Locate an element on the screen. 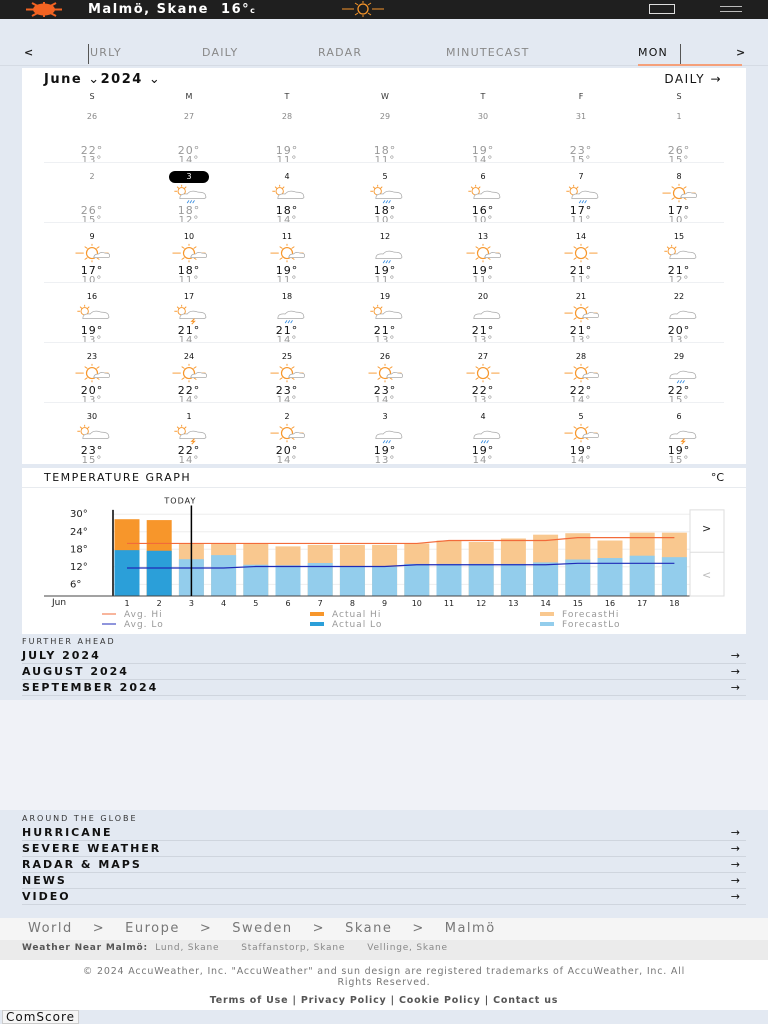 The image size is (768, 1024). graph-next-button: > is located at coordinates (706, 528).